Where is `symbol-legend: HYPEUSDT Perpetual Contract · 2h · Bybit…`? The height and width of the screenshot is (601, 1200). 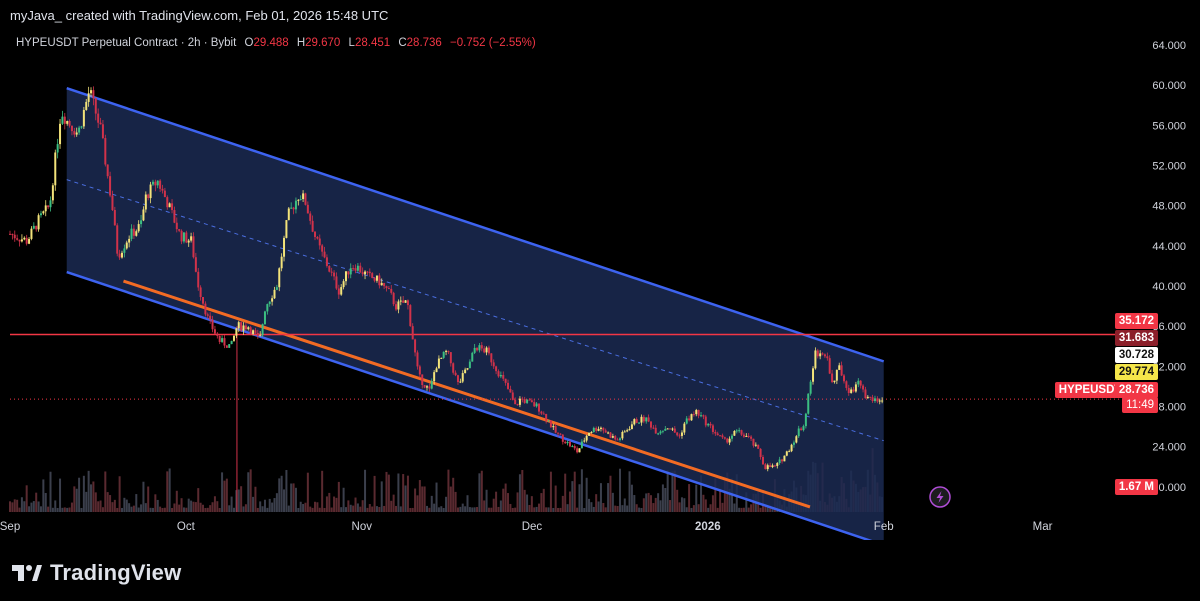 symbol-legend: HYPEUSDT Perpetual Contract · 2h · Bybit… is located at coordinates (276, 43).